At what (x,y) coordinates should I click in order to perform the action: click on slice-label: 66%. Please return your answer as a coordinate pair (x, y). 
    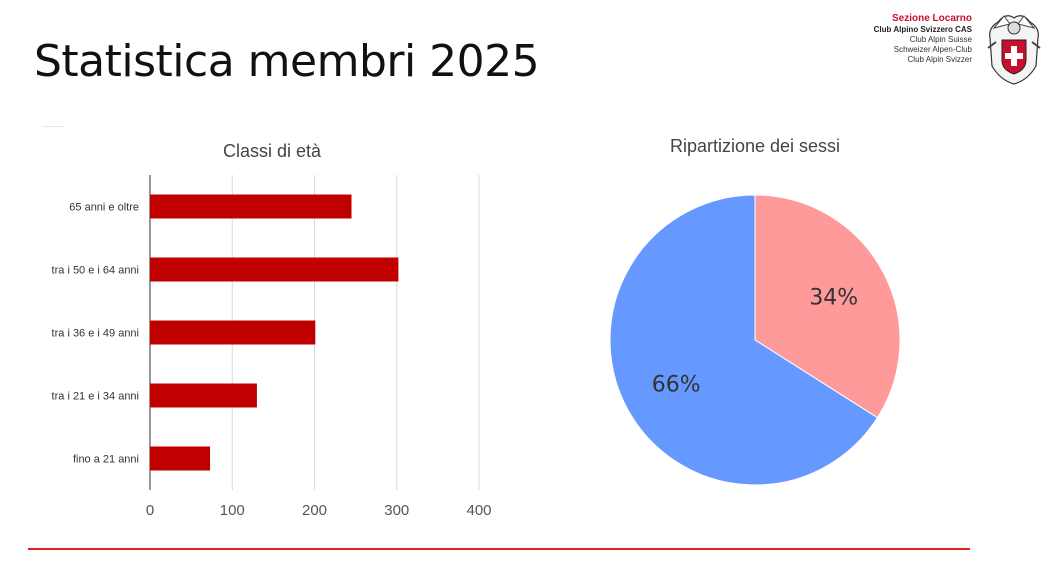
    Looking at the image, I should click on (676, 384).